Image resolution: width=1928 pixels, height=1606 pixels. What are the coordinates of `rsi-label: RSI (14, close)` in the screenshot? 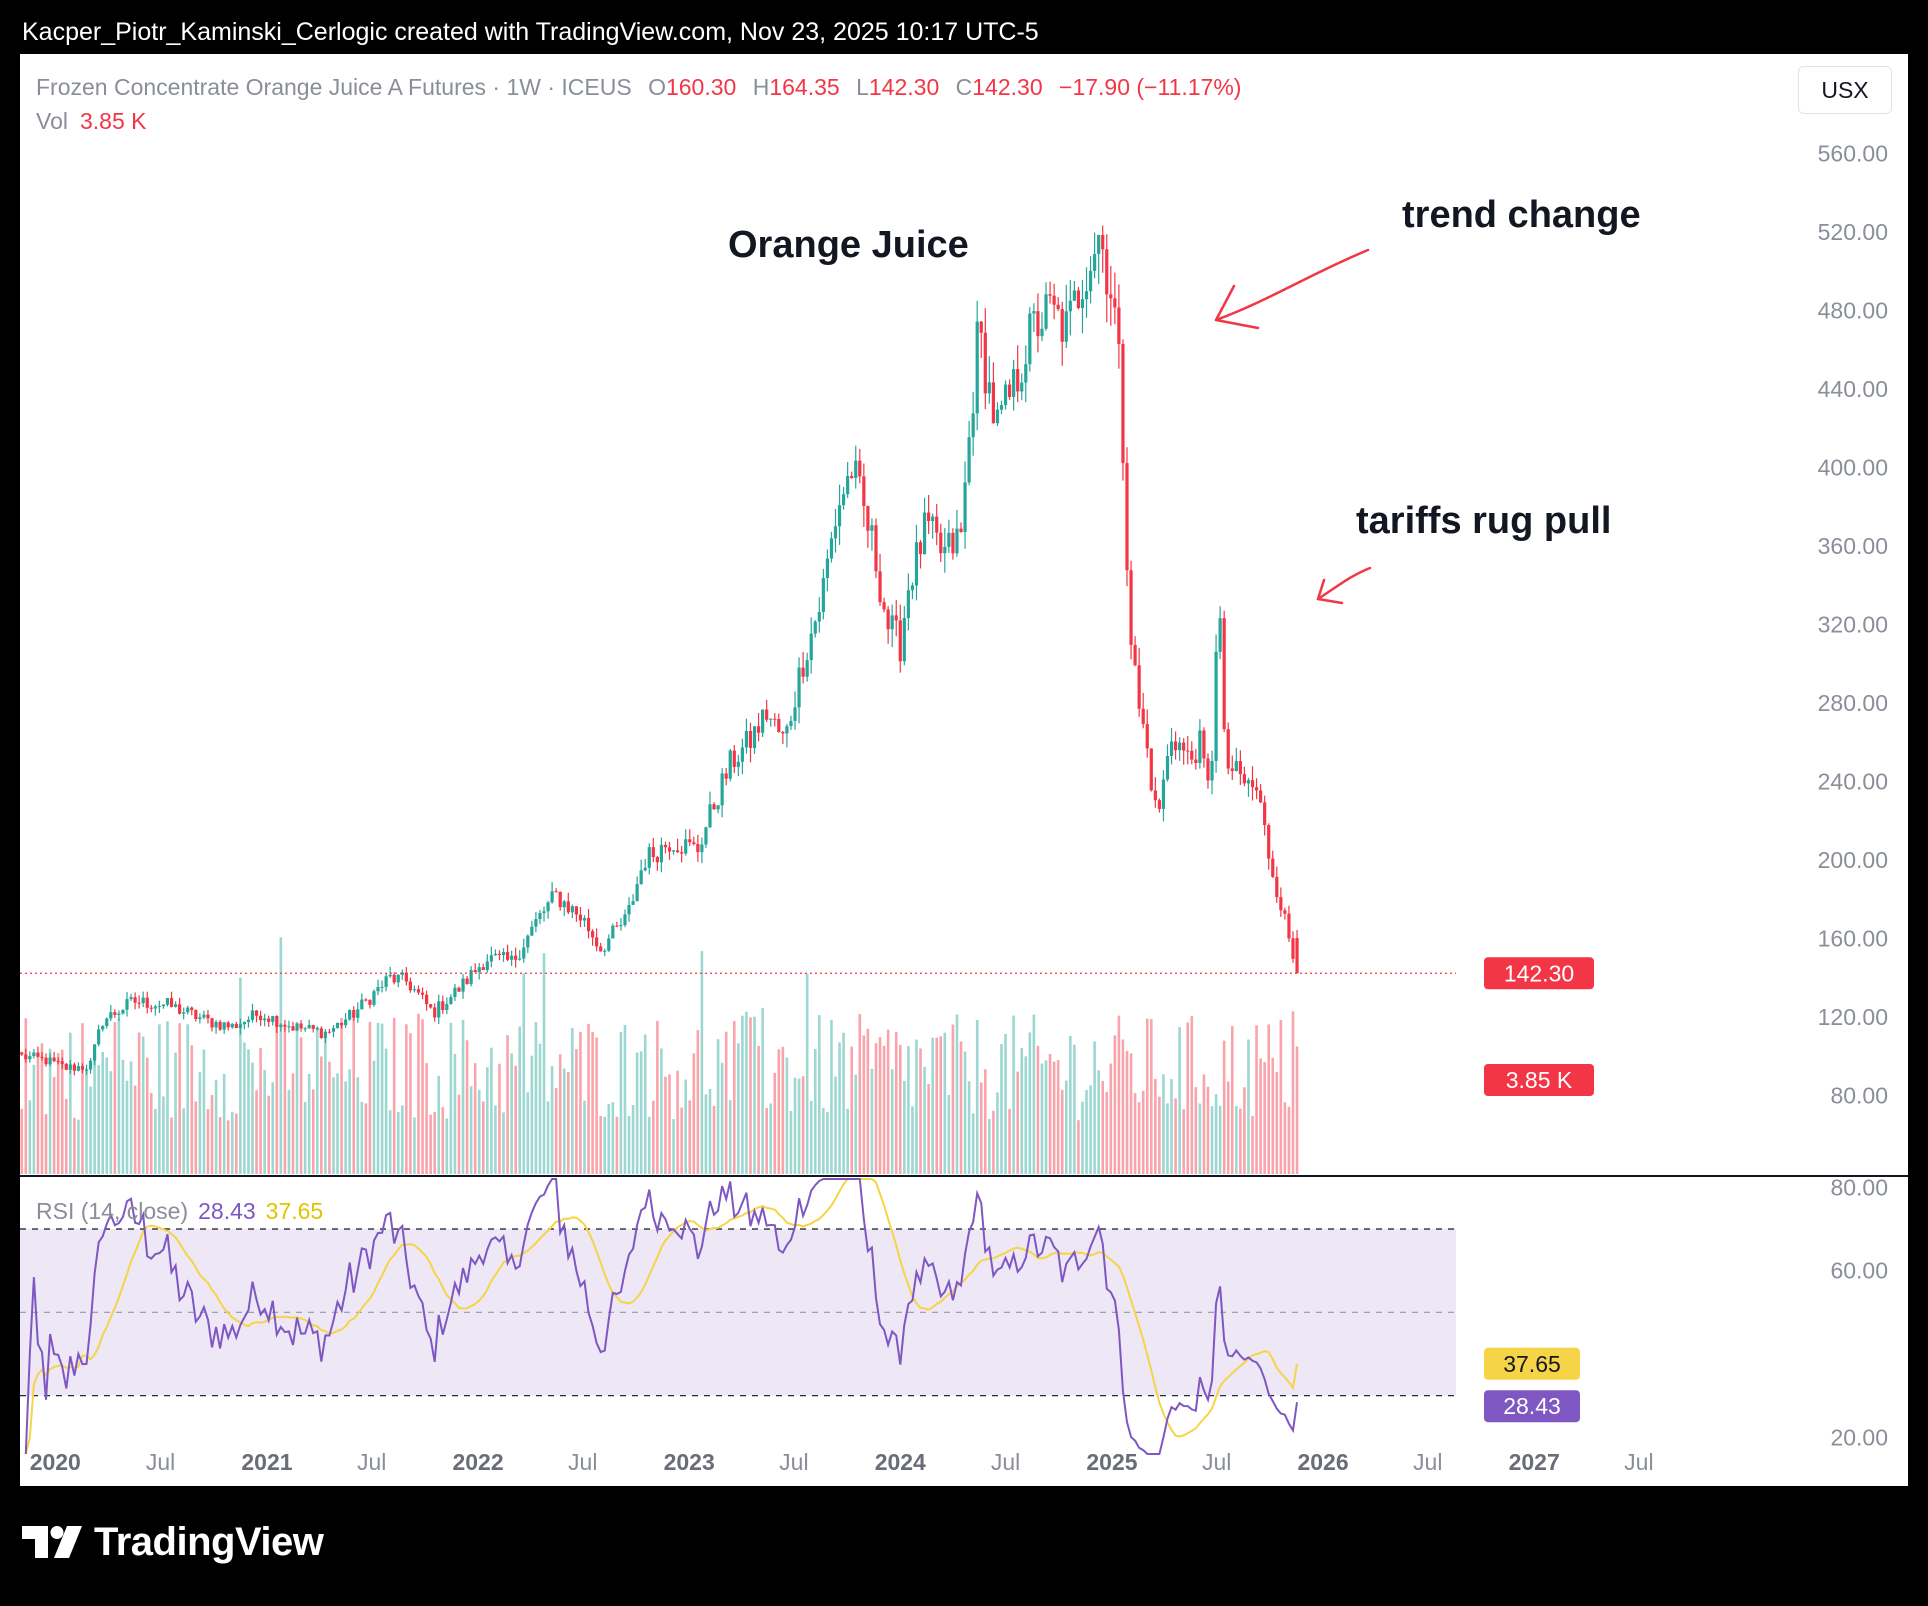 It's located at (112, 1211).